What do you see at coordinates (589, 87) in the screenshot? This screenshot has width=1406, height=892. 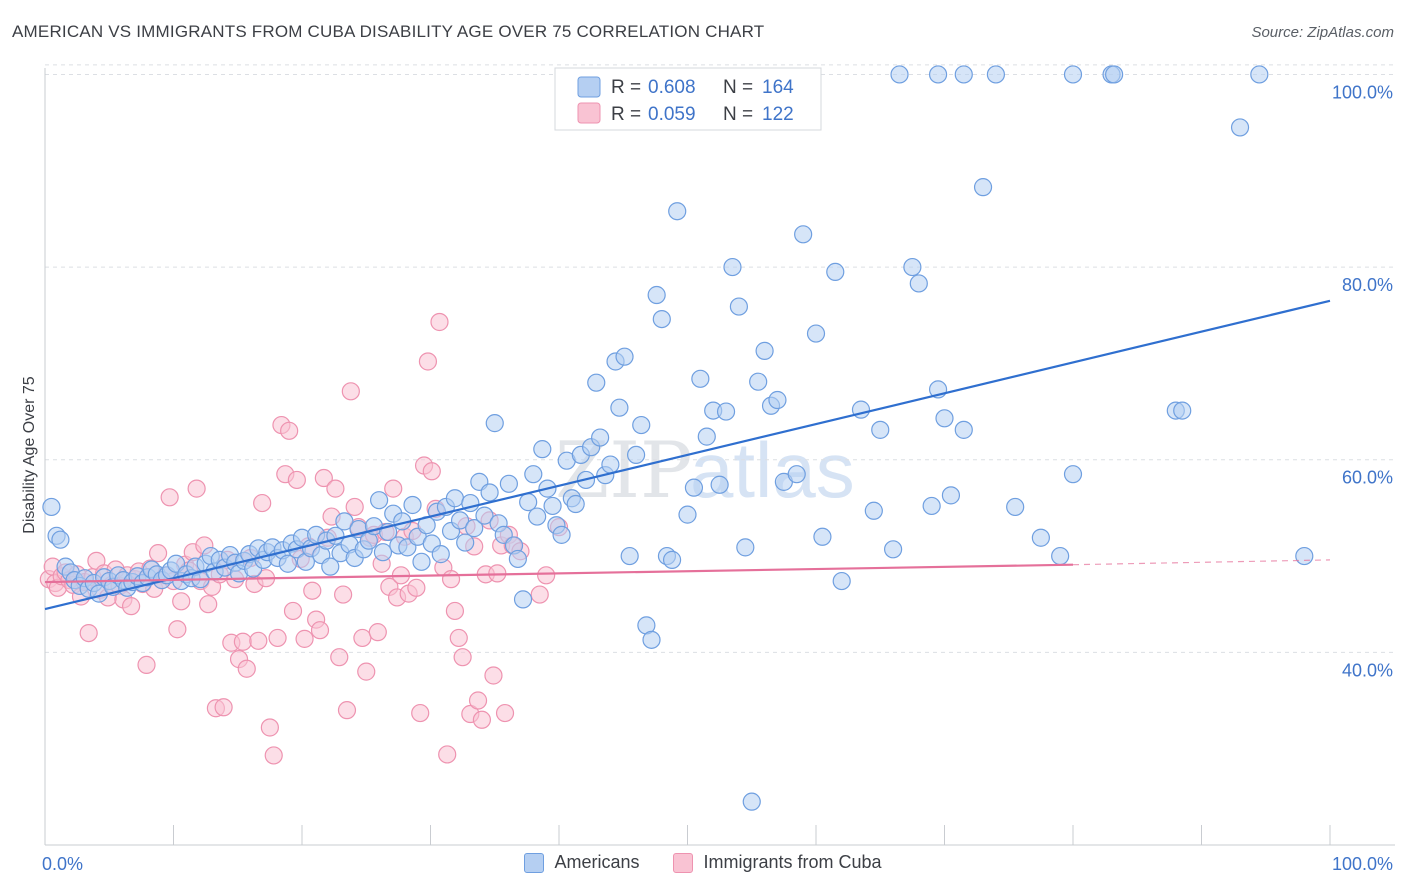 I see `legend-swatch-americans` at bounding box center [589, 87].